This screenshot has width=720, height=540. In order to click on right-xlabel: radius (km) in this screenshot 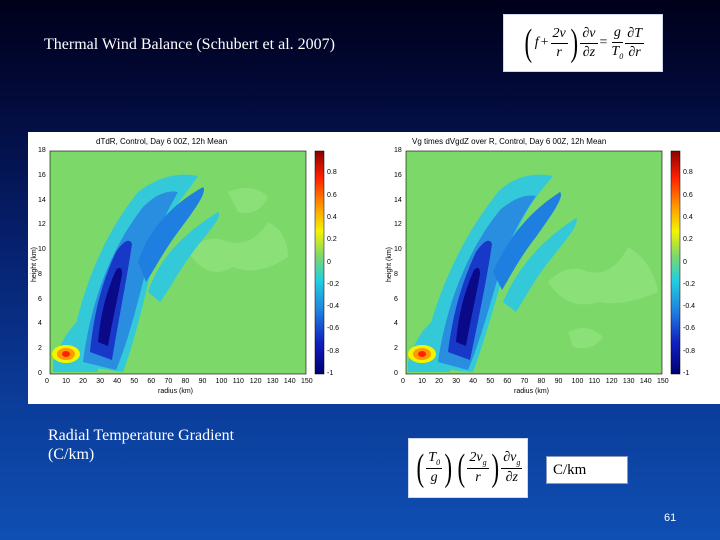, I will do `click(532, 391)`.